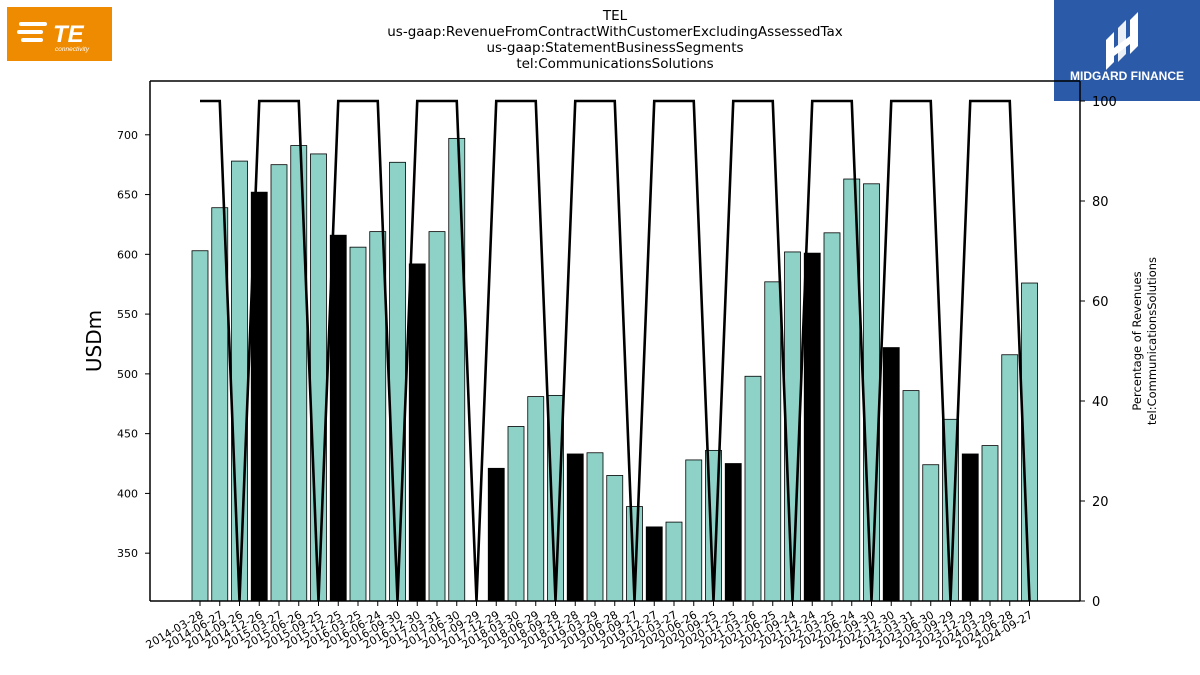  I want to click on midgard-finance-logo: MIDGARD FINANCE, so click(1127, 50).